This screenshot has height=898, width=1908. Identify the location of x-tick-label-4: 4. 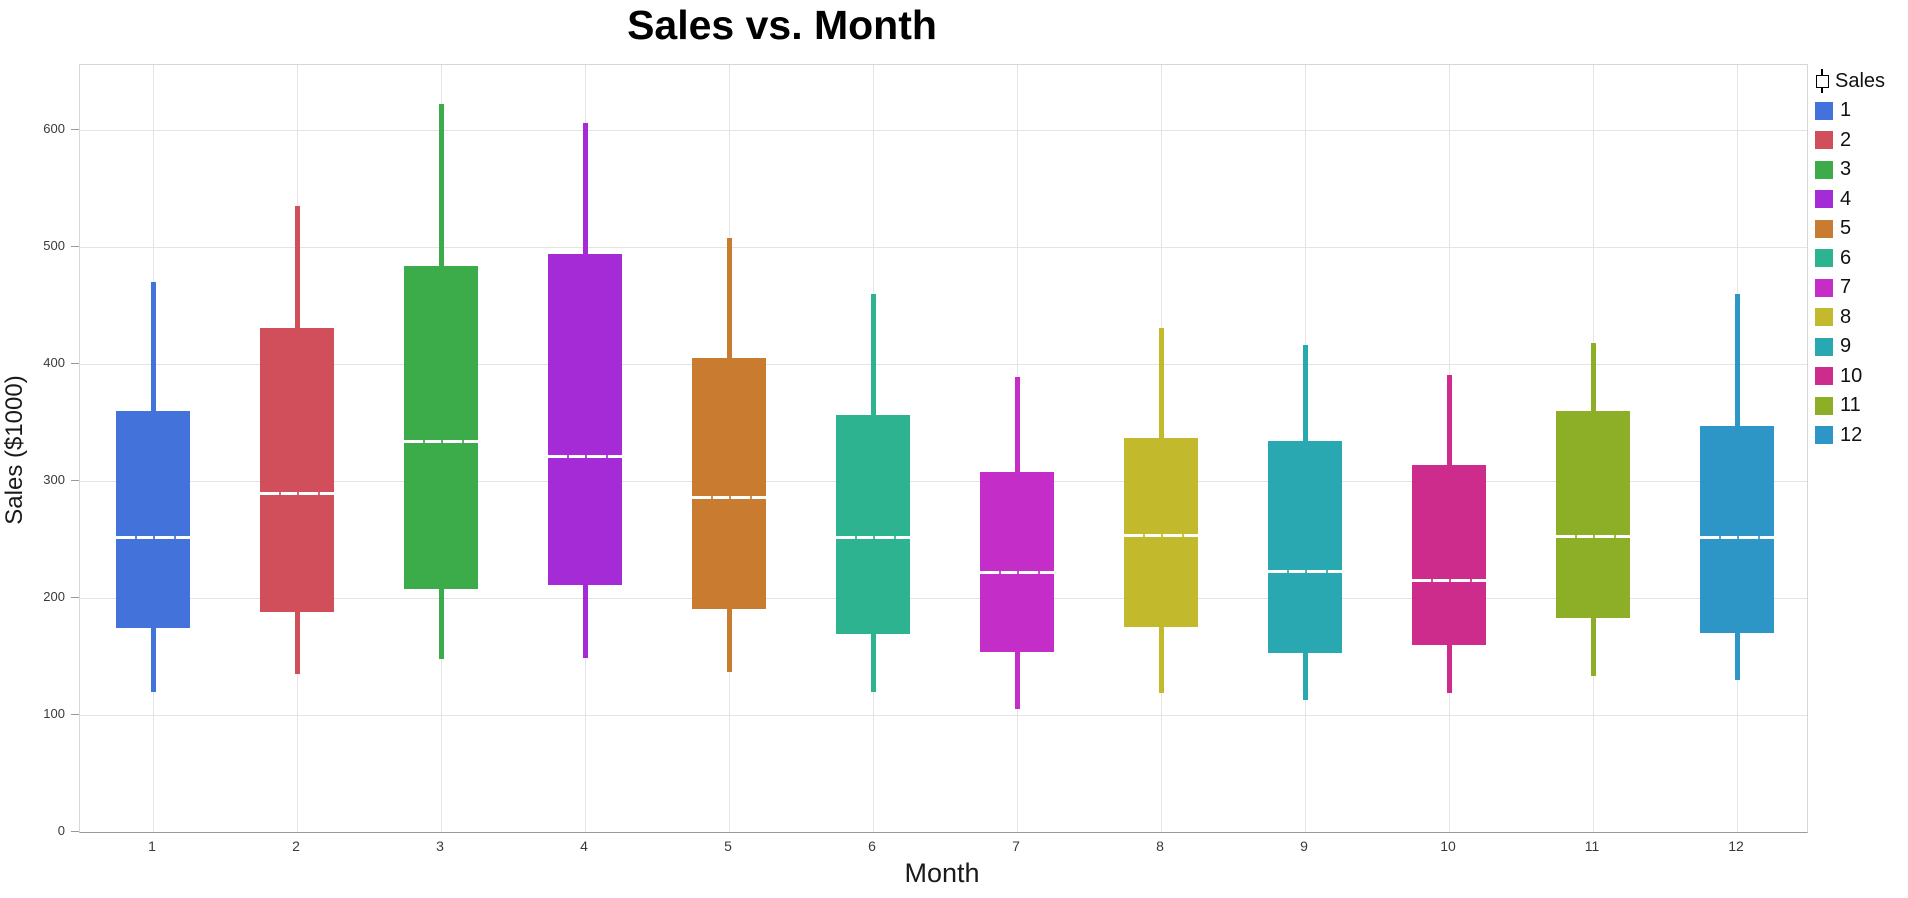
(584, 846).